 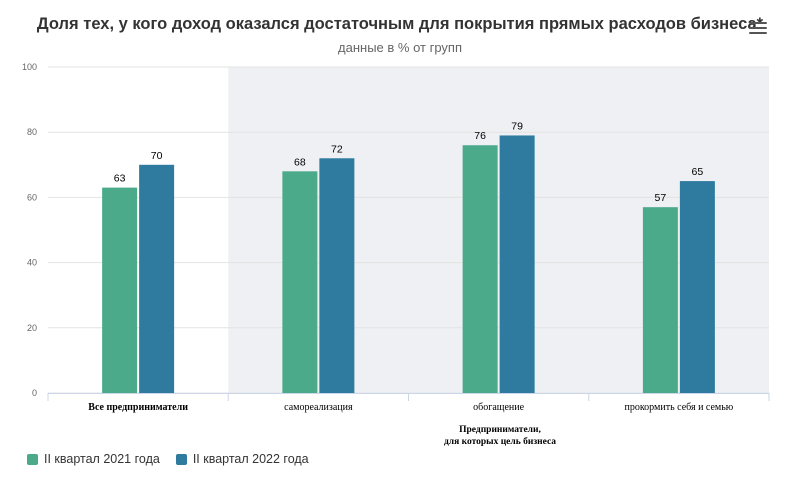 I want to click on group-label-line-2: для которых цель бизнеса, so click(x=500, y=442).